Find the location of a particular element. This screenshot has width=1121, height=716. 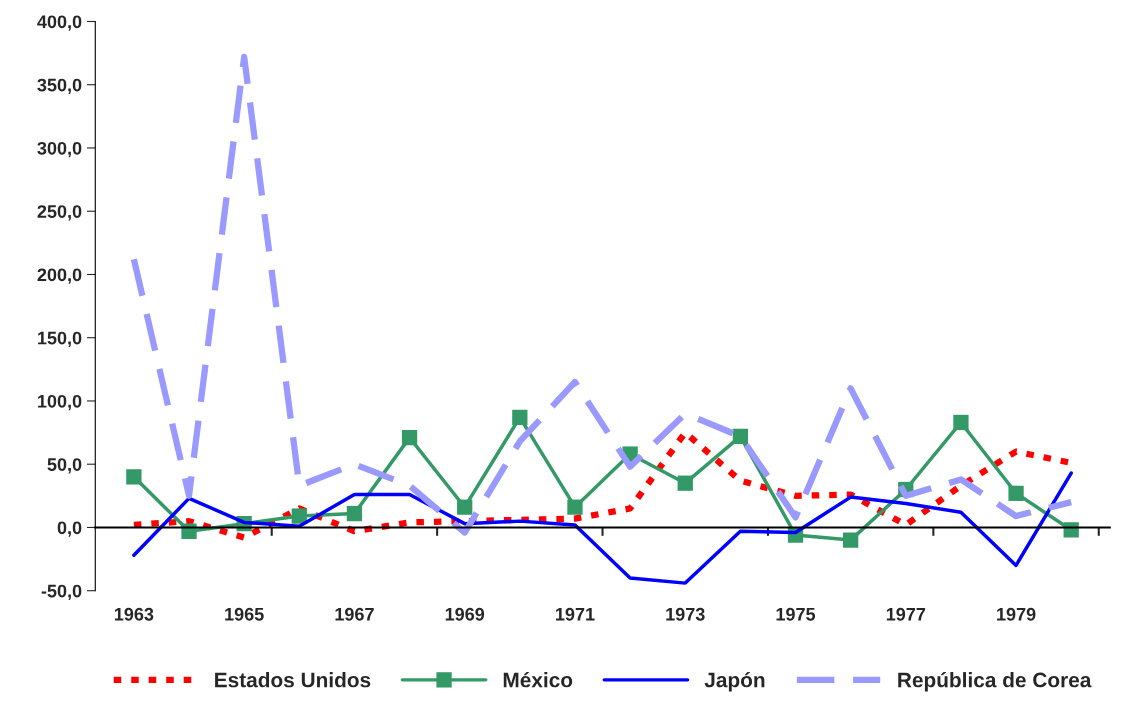

legend-label: Japón is located at coordinates (734, 681).